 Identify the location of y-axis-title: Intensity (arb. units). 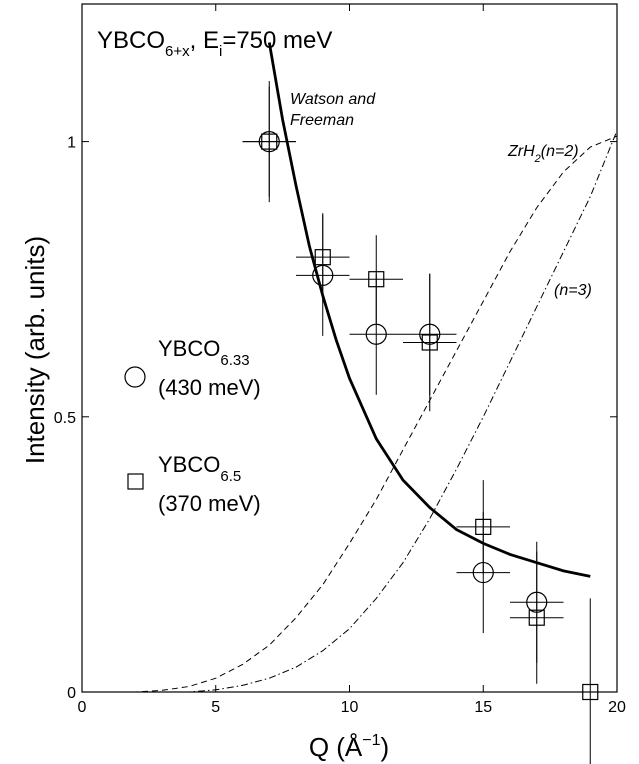
(35, 350).